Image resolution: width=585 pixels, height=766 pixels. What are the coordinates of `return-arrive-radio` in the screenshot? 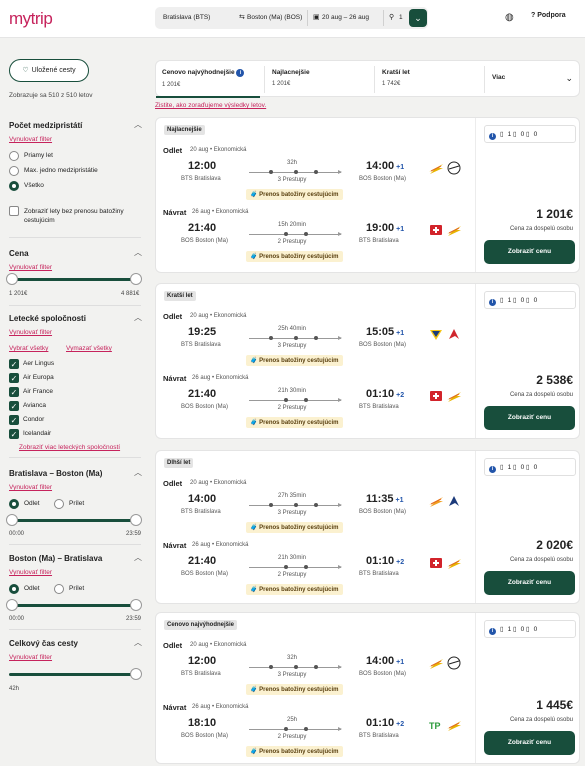 It's located at (59, 589).